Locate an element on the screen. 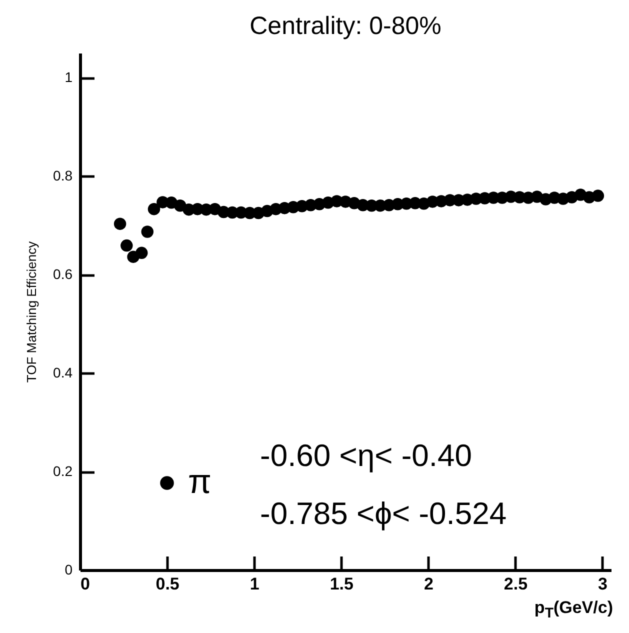 Image resolution: width=629 pixels, height=633 pixels. x-tick-label: 3 is located at coordinates (603, 584).